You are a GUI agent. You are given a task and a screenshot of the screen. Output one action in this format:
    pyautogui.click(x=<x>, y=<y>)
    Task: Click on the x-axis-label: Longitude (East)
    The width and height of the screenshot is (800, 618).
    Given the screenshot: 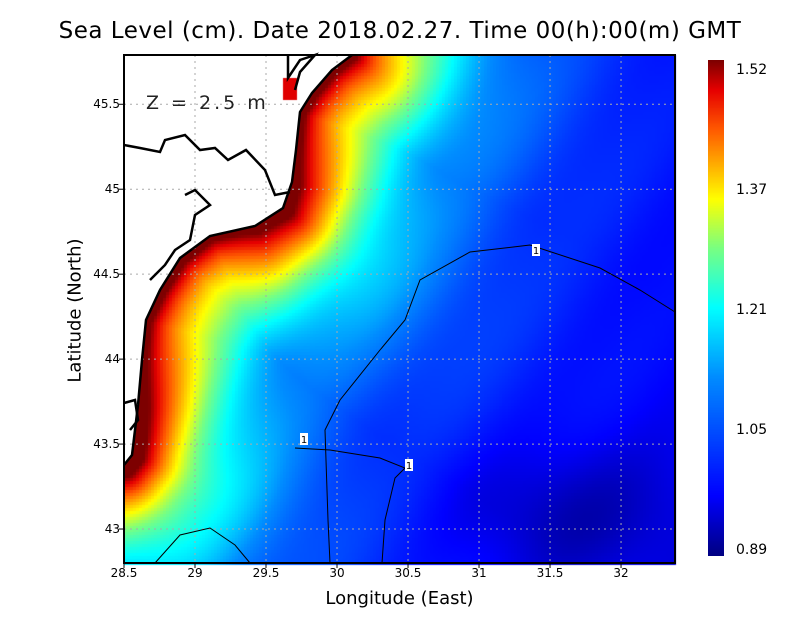 What is the action you would take?
    pyautogui.click(x=399, y=598)
    